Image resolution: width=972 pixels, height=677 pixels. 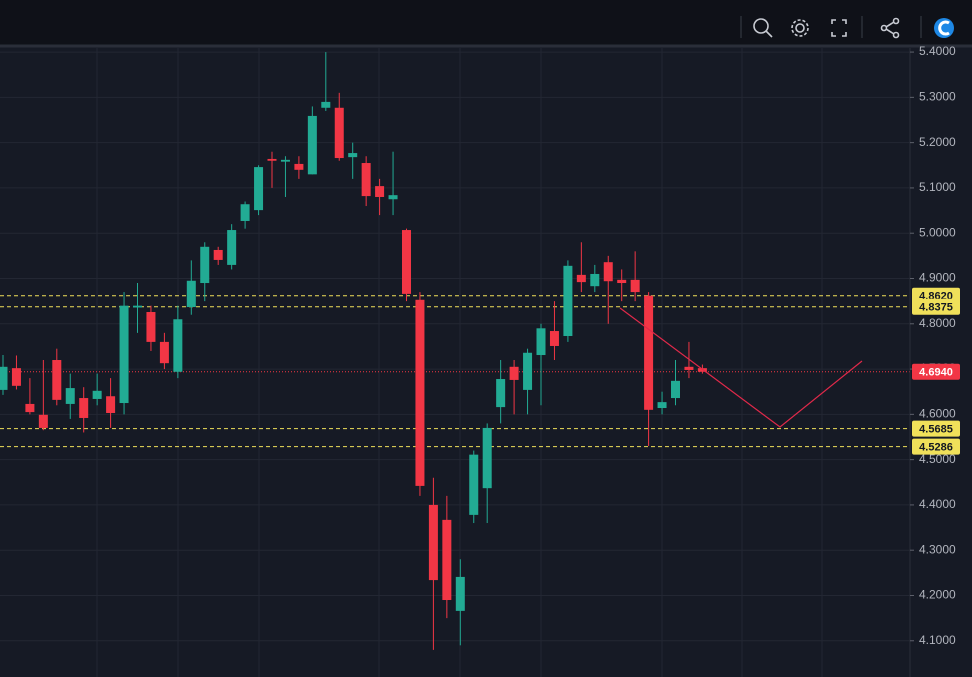 What do you see at coordinates (937, 323) in the screenshot?
I see `y-tick-label: 4.8000` at bounding box center [937, 323].